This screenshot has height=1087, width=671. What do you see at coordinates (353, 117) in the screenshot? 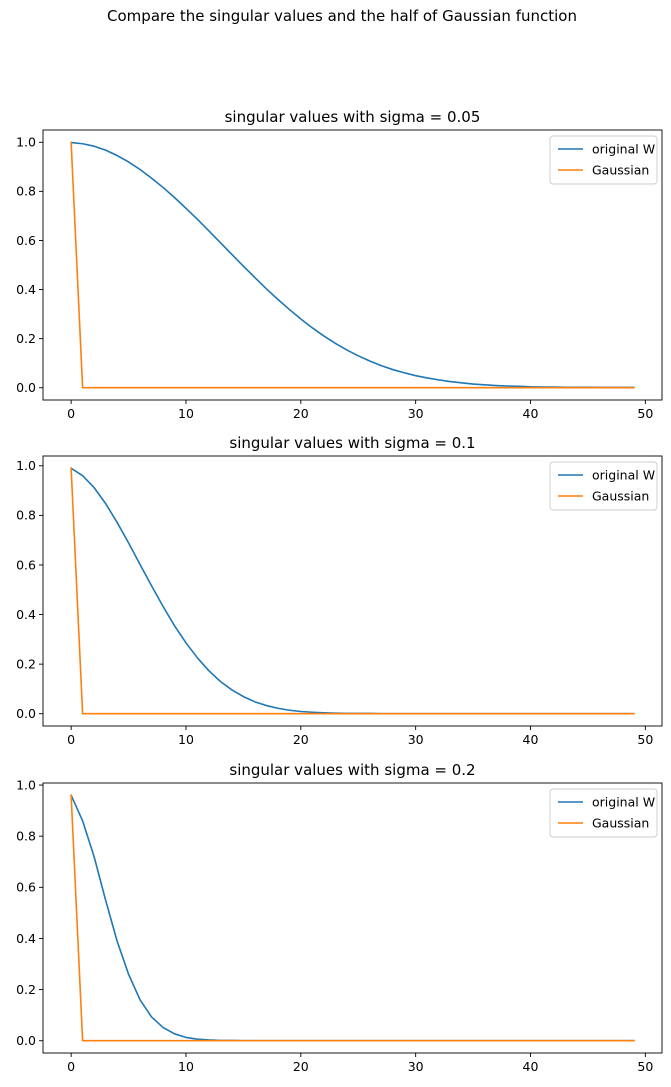
I see `axes-title: singular values with sigma = 0.05` at bounding box center [353, 117].